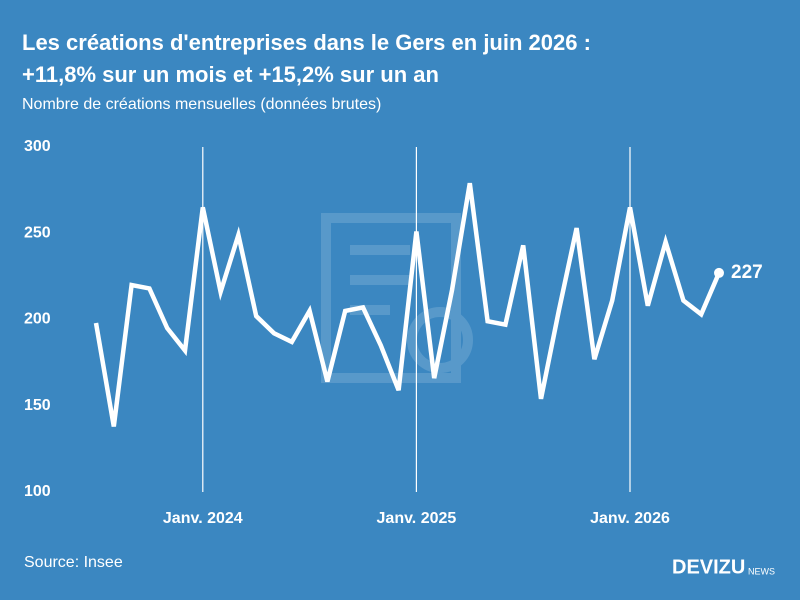 Image resolution: width=800 pixels, height=600 pixels. Describe the element at coordinates (203, 518) in the screenshot. I see `x-tick-label: Janv. 2024` at that location.